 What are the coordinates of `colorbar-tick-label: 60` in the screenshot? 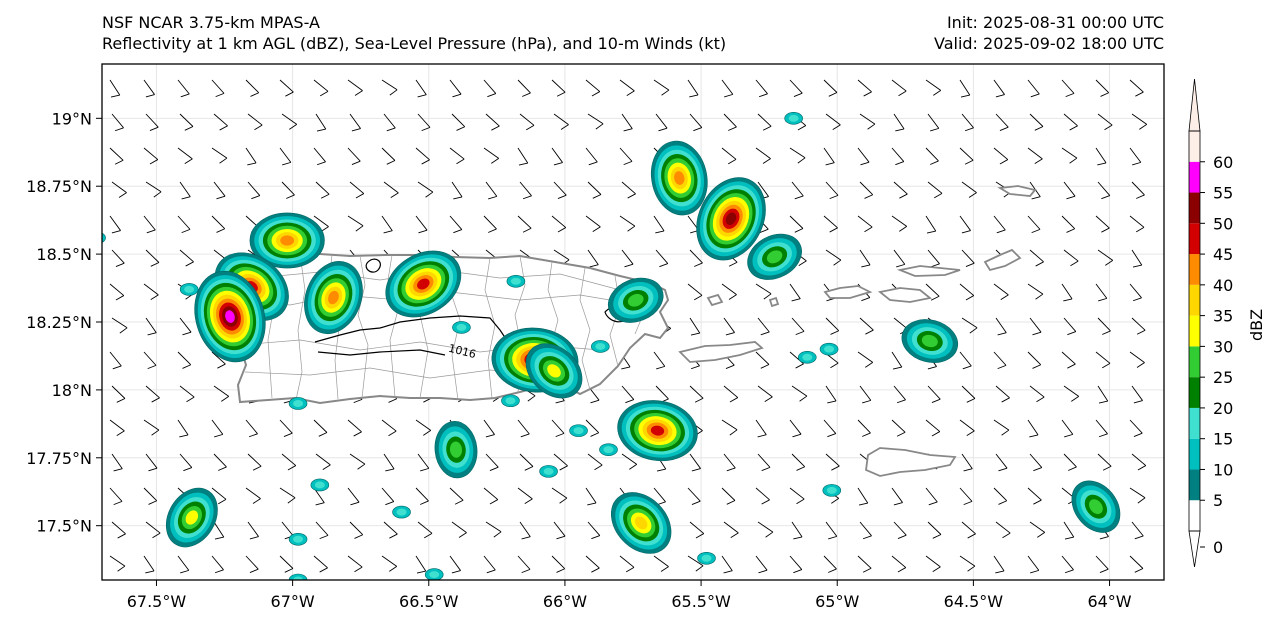 It's located at (1223, 162).